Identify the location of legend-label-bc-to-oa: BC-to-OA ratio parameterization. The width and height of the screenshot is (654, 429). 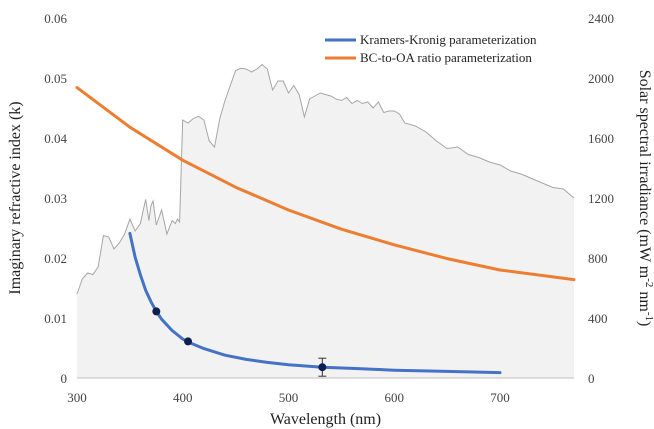
(446, 57).